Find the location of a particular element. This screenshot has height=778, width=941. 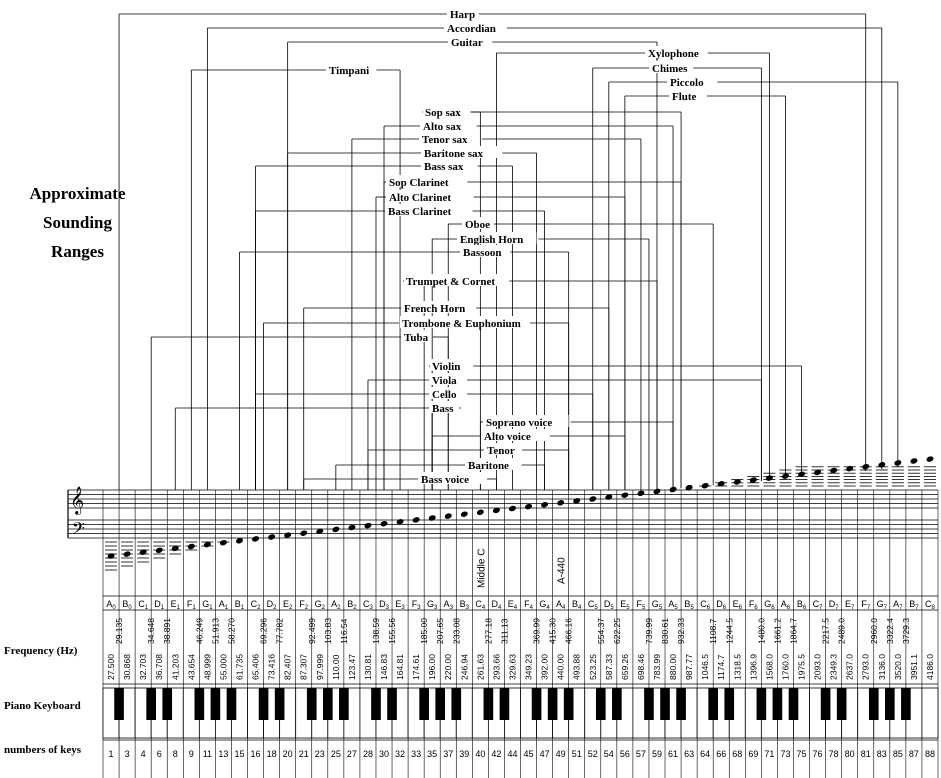

white-key-frequency: 3136.0 is located at coordinates (882, 667).